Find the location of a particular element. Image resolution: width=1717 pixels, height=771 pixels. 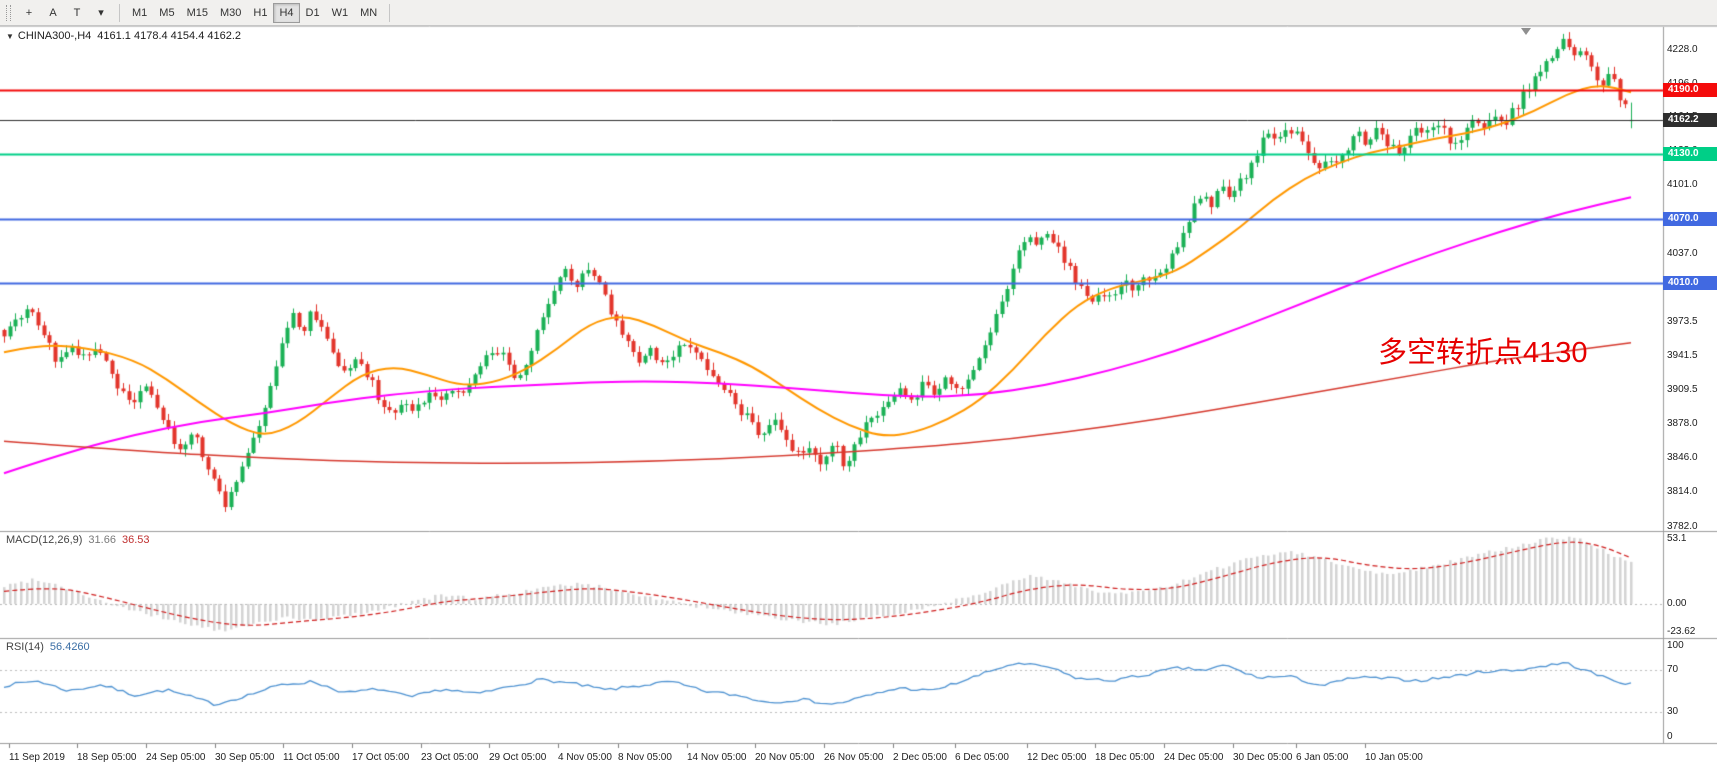

current-price-badge: 4162.2 is located at coordinates (1690, 119).